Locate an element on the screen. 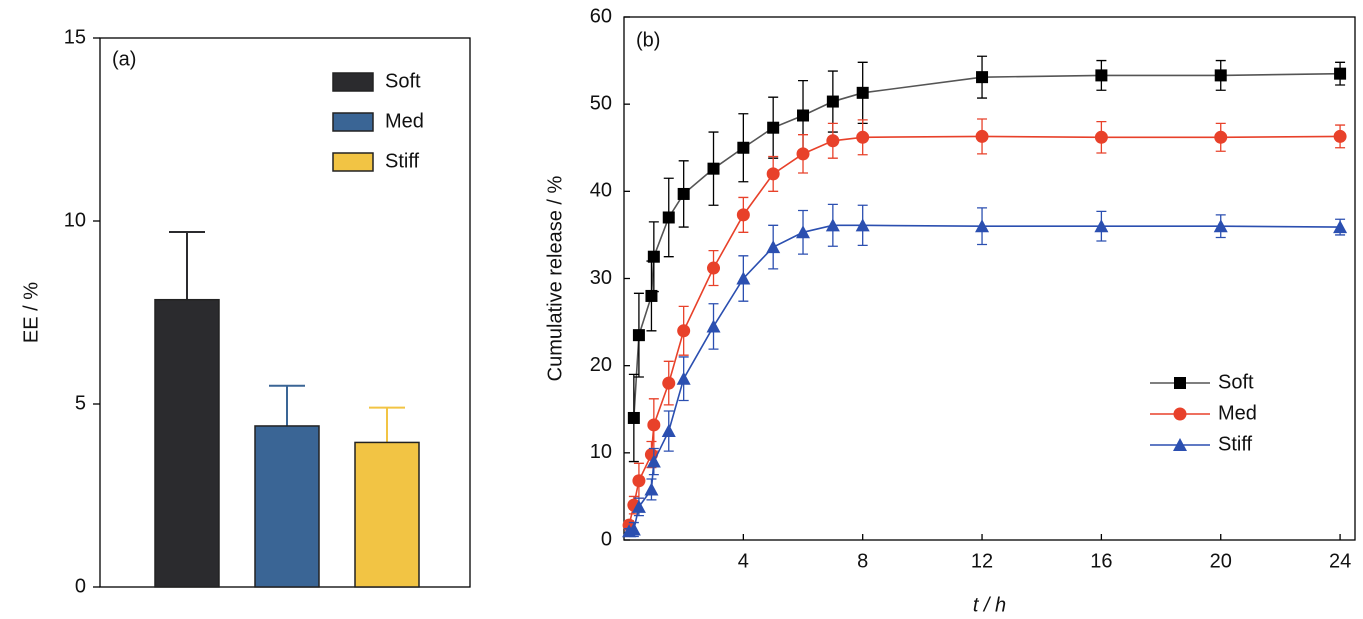 Image resolution: width=1363 pixels, height=619 pixels. y-axis-label: EE / % is located at coordinates (31, 312).